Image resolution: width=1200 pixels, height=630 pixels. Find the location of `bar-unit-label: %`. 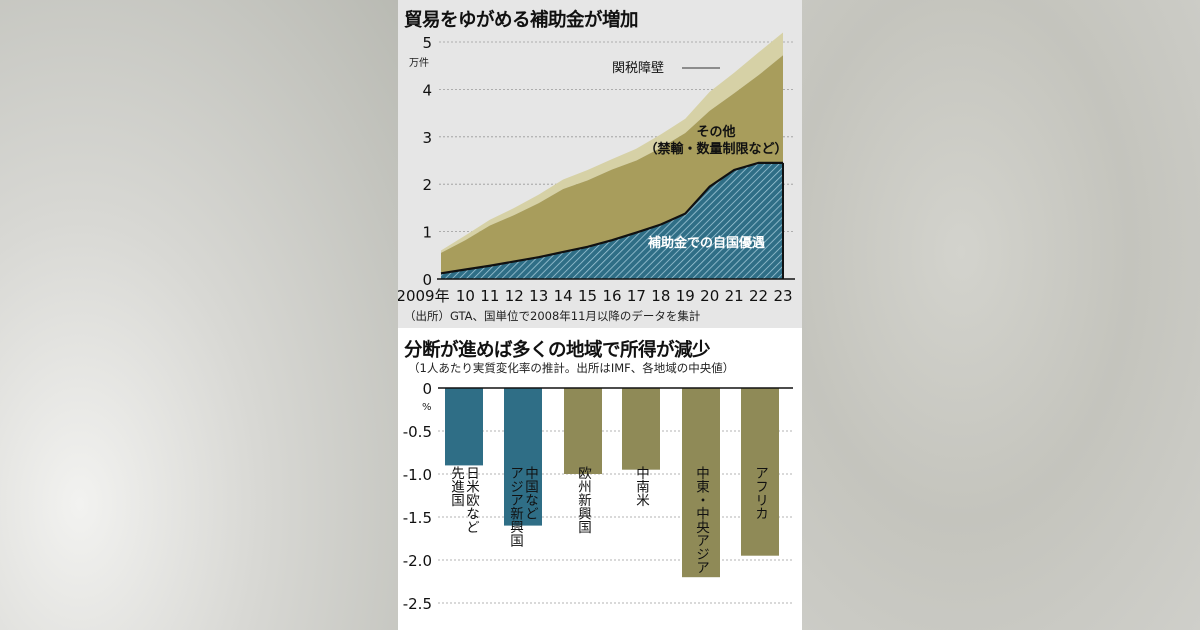

bar-unit-label: % is located at coordinates (427, 407).